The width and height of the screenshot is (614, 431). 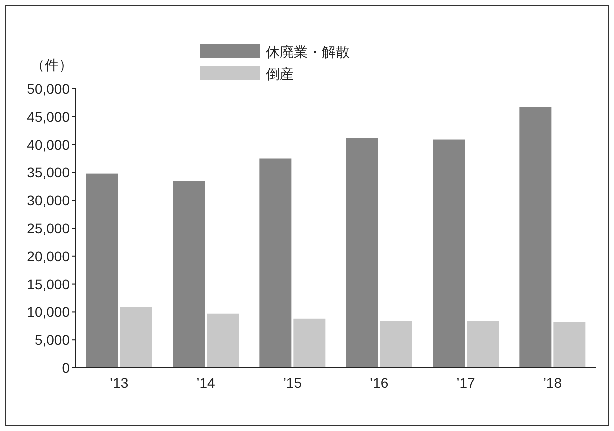 I want to click on y-tick-label: 0, so click(x=66, y=368).